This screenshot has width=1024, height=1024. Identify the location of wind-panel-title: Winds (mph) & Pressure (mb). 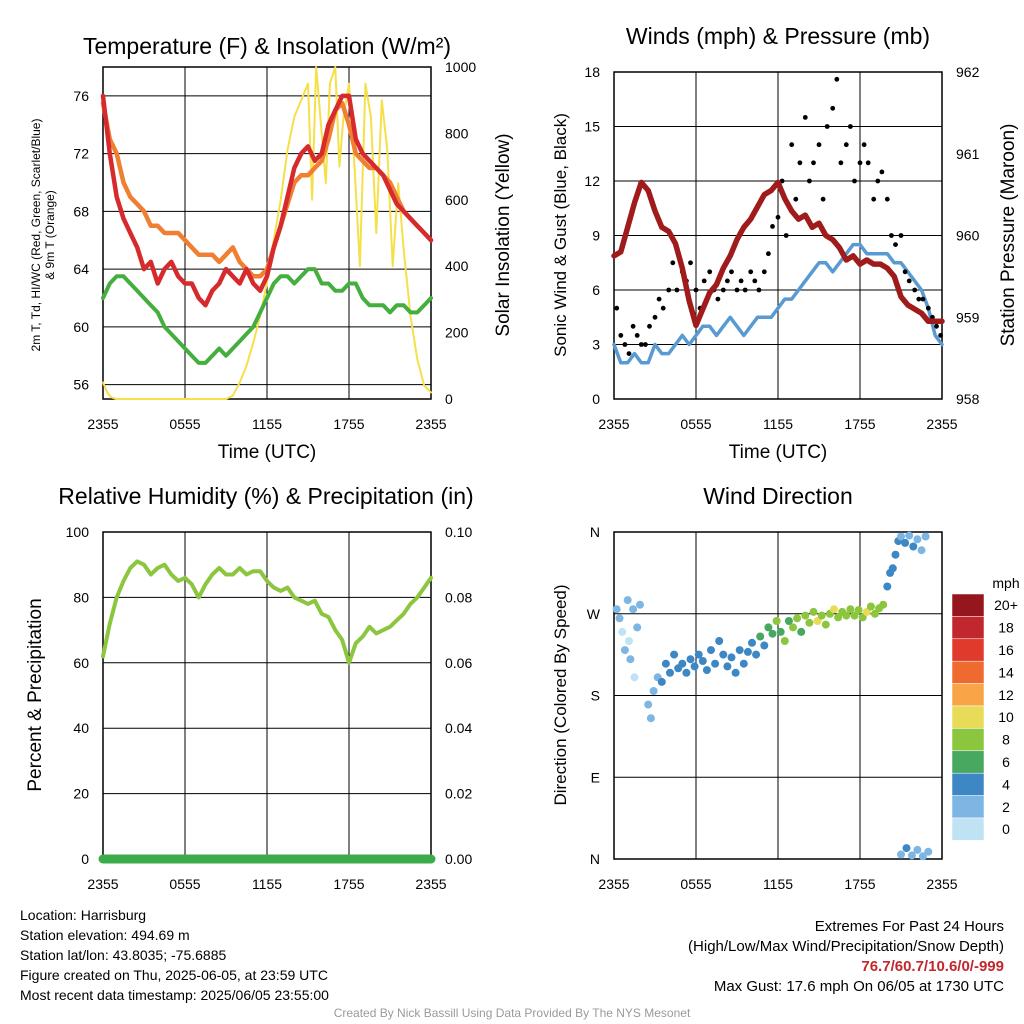
(778, 36).